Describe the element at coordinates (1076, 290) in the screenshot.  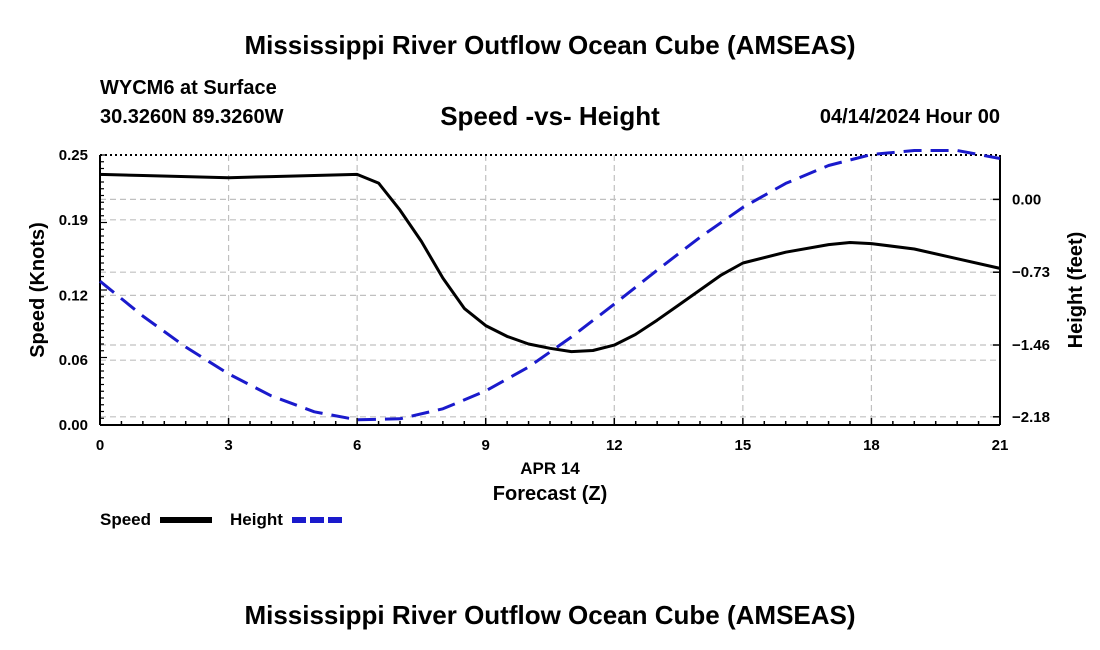
I see `y2-axis-label: Height (feet)` at that location.